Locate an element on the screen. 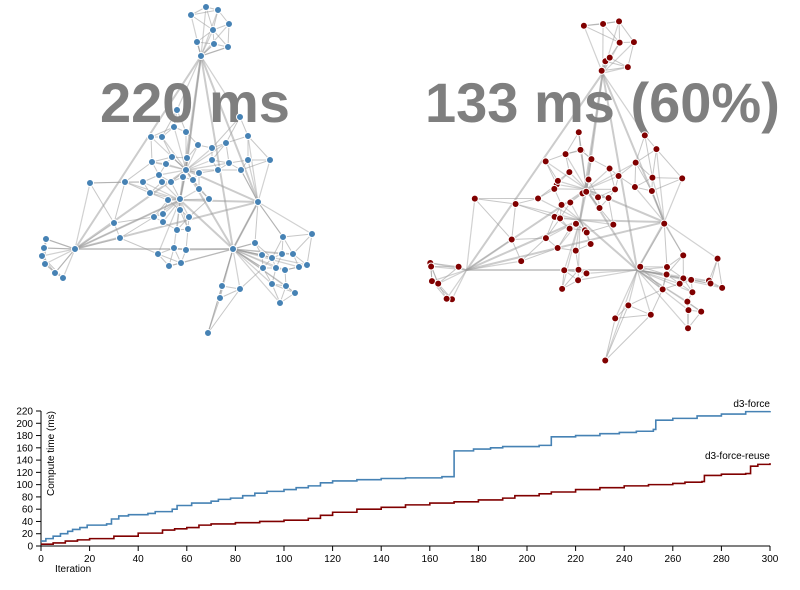 Image resolution: width=800 pixels, height=590 pixels. series-line-d3-force-reuse is located at coordinates (406, 504).